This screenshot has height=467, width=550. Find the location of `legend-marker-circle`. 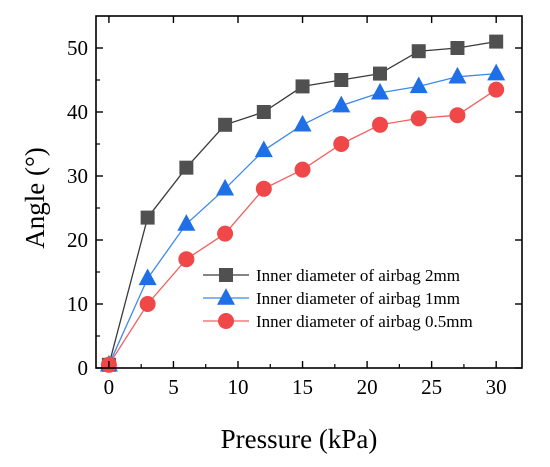

legend-marker-circle is located at coordinates (226, 321).